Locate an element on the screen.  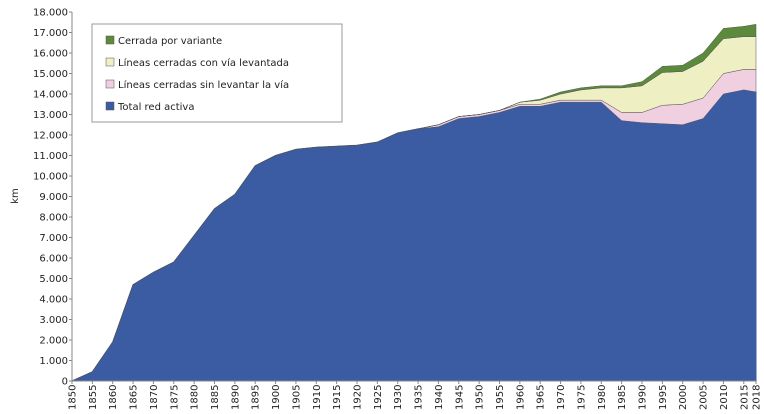
legend-label: Total red activa is located at coordinates (155, 107).